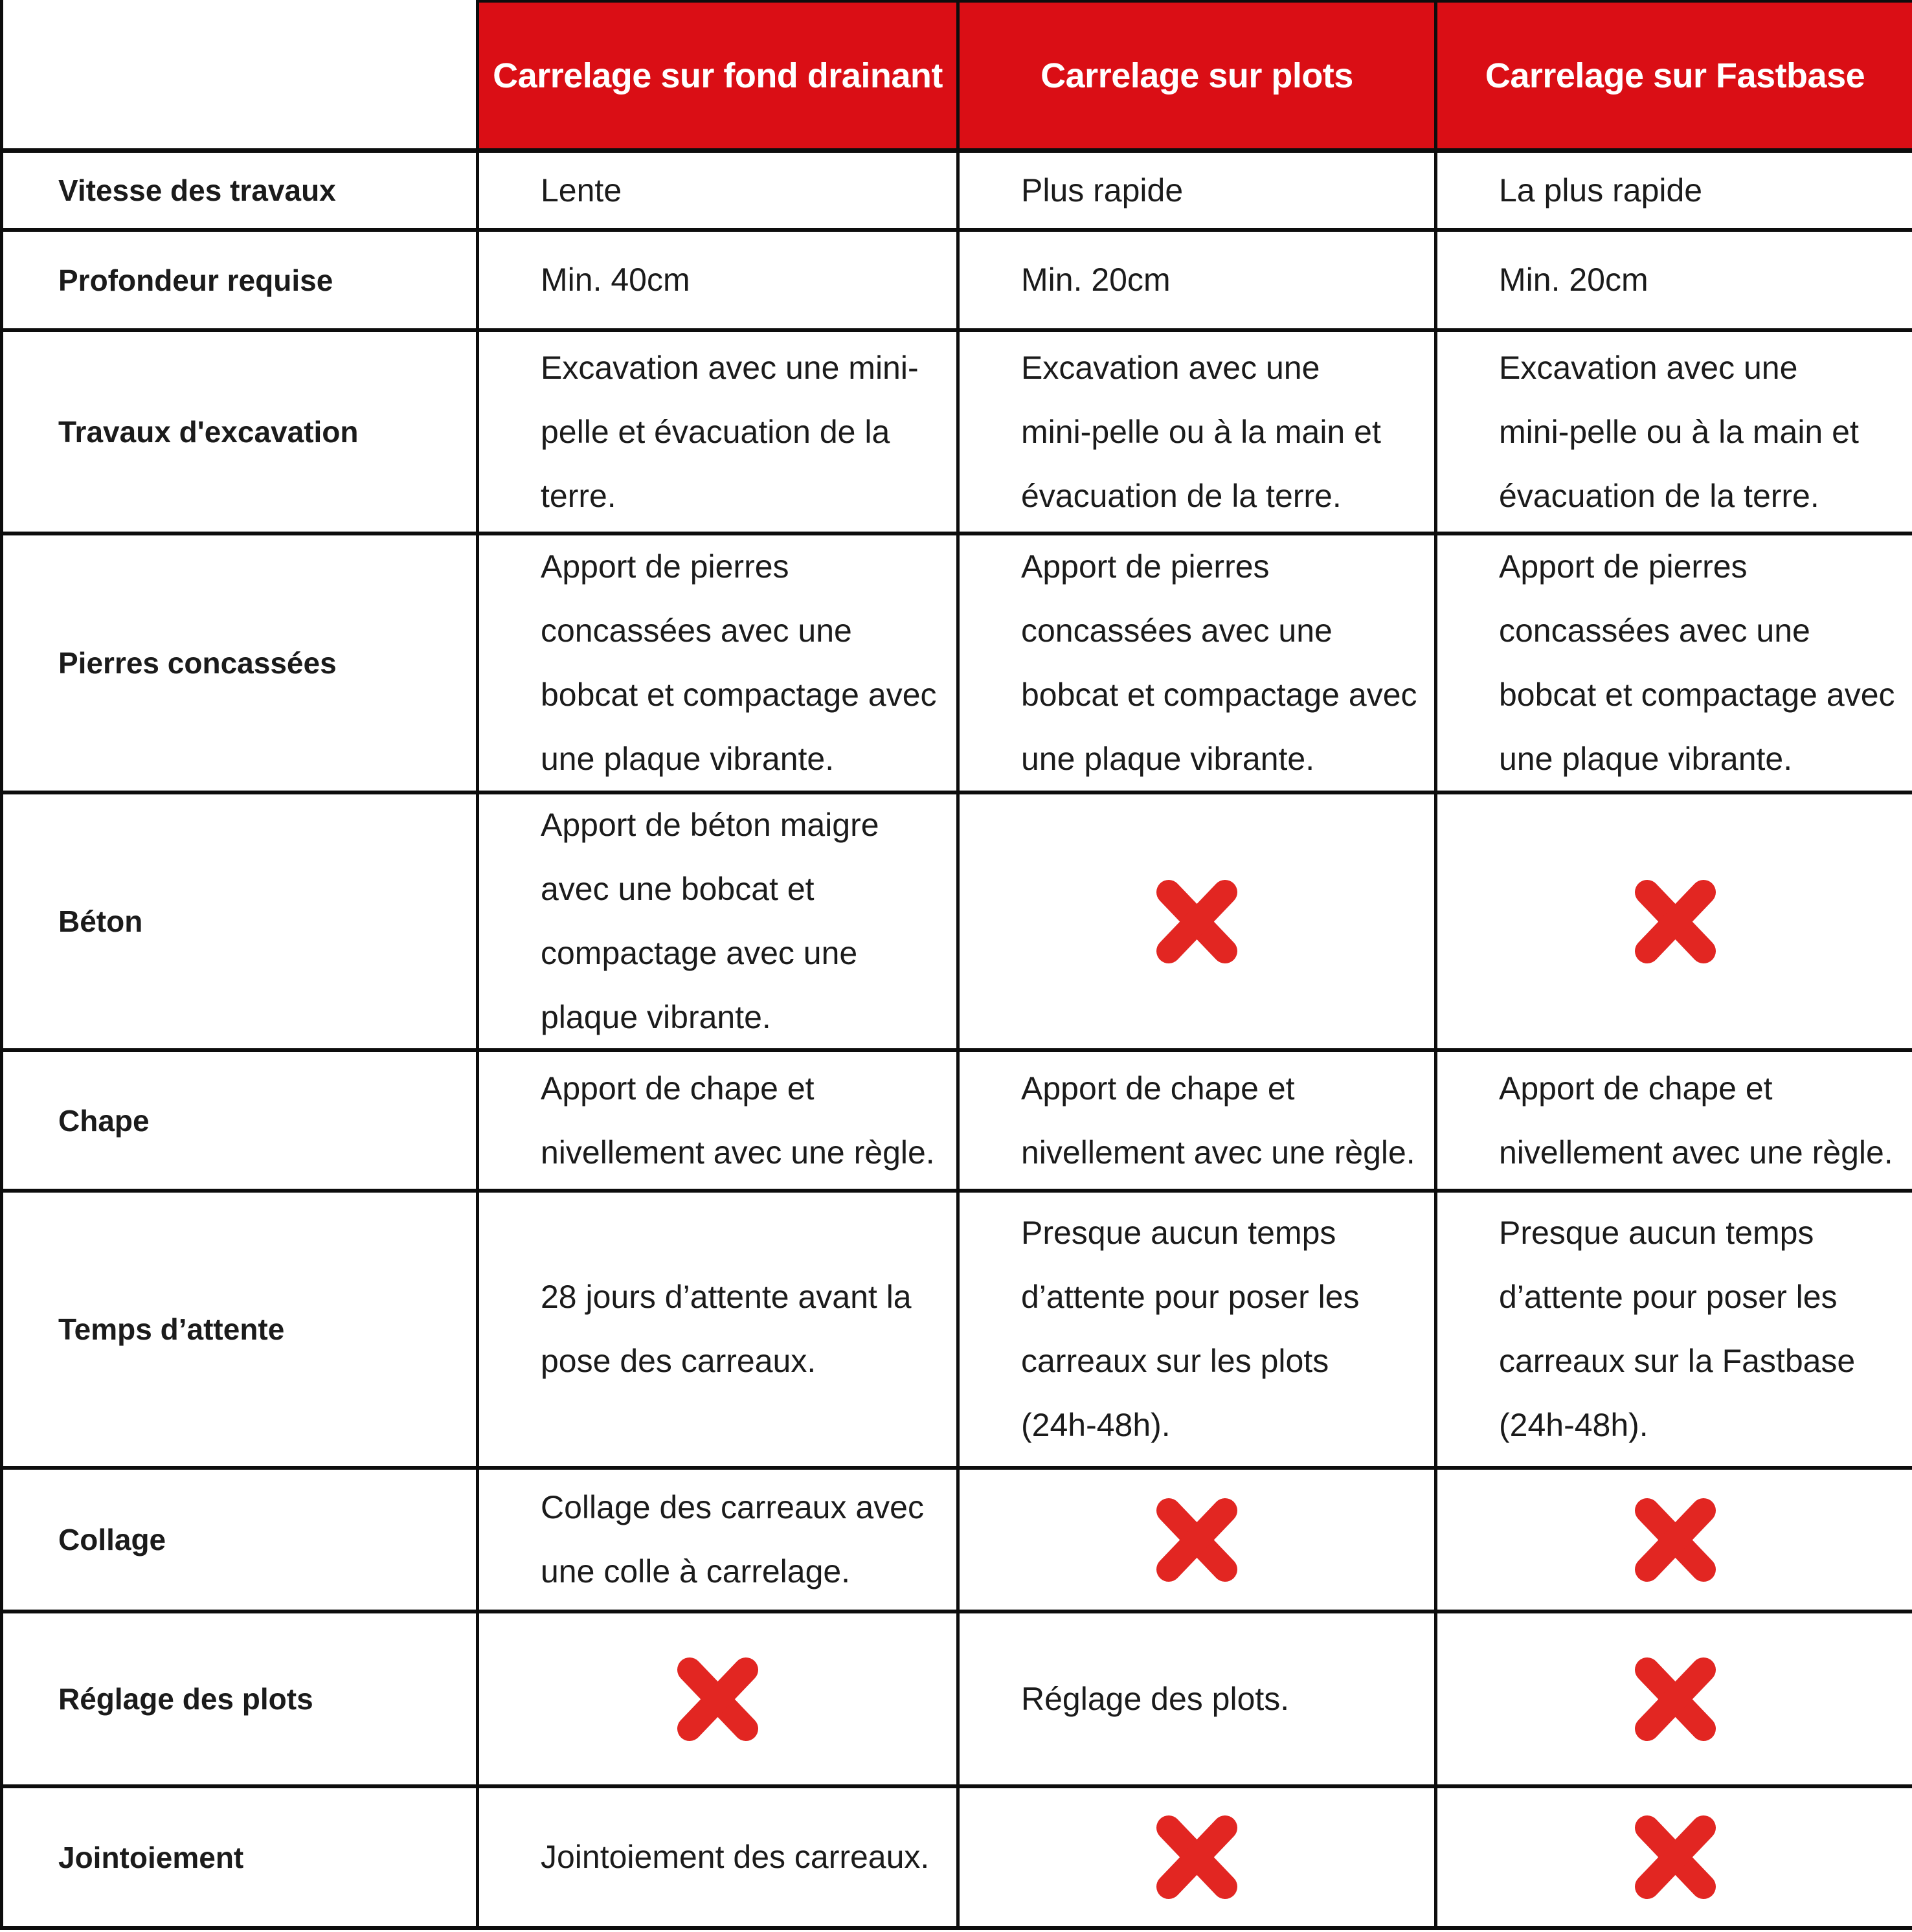  I want to click on row-label-text: Vitesse des travaux, so click(197, 190).